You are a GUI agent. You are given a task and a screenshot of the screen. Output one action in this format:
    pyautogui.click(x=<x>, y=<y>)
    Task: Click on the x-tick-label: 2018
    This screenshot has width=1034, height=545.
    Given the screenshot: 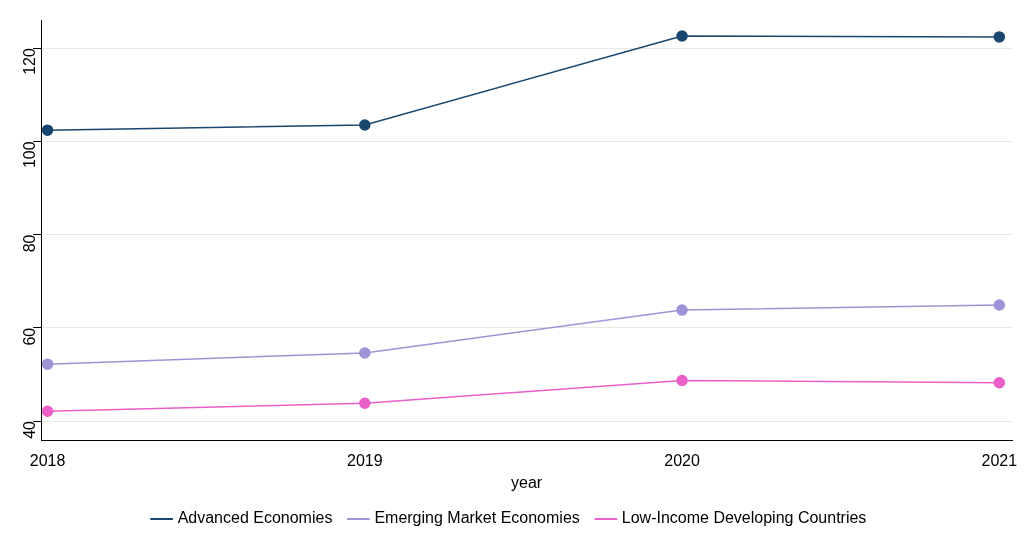 What is the action you would take?
    pyautogui.click(x=47, y=460)
    